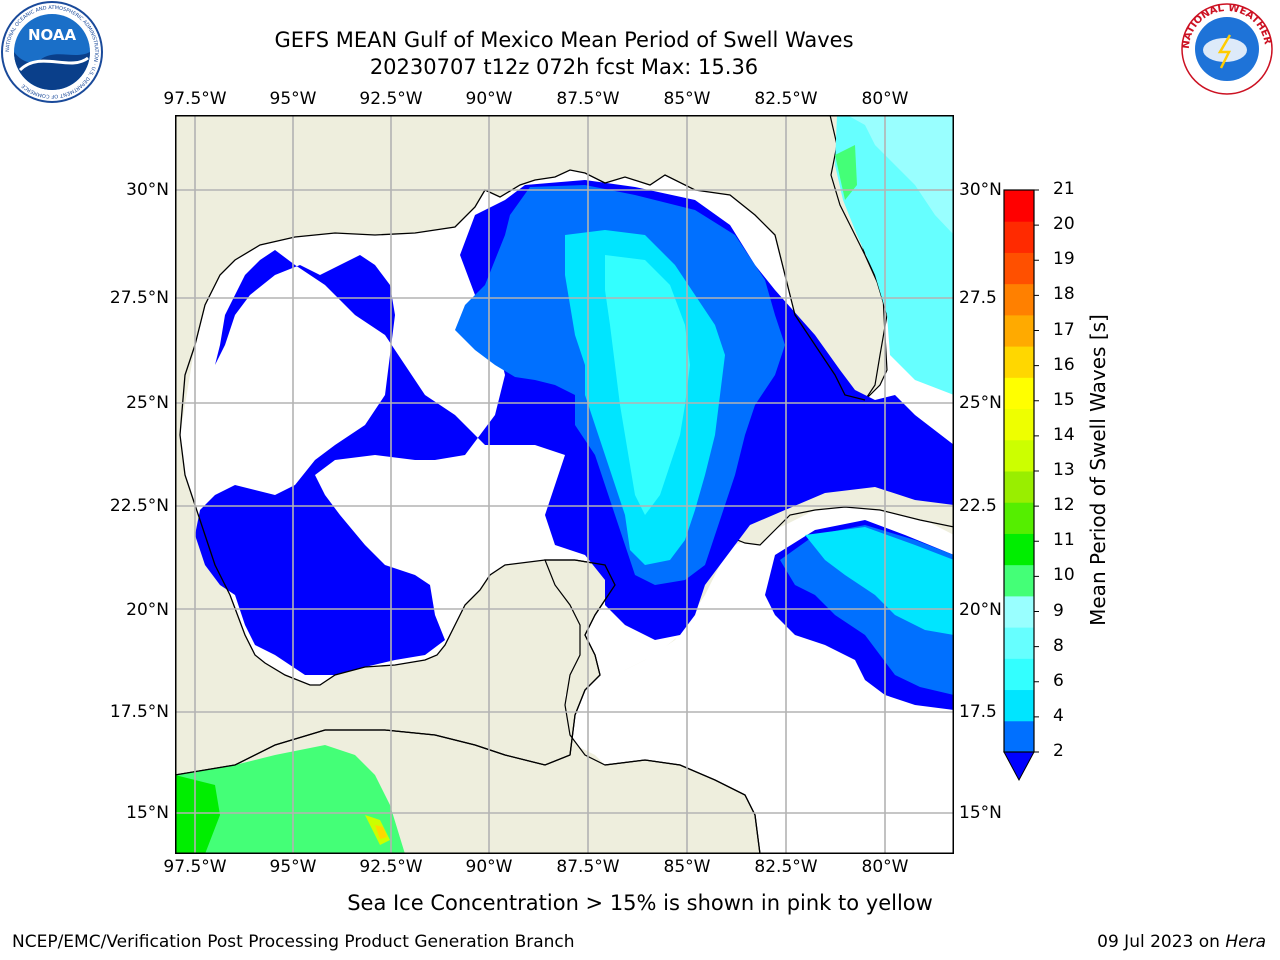  I want to click on nws-logo: NATIONAL WEATHER SERVICE, so click(1224, 47).